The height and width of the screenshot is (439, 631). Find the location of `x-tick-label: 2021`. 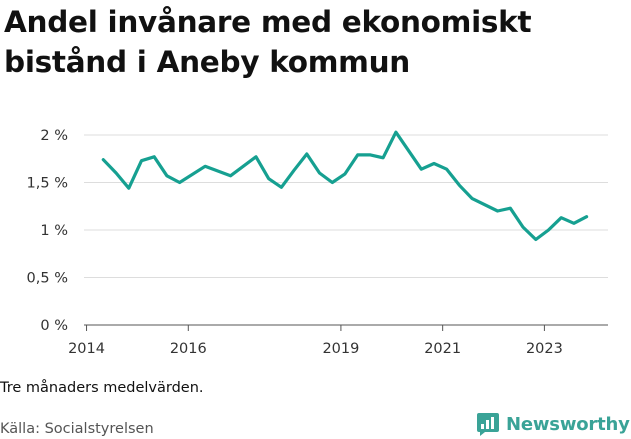

x-tick-label: 2021 is located at coordinates (442, 349).